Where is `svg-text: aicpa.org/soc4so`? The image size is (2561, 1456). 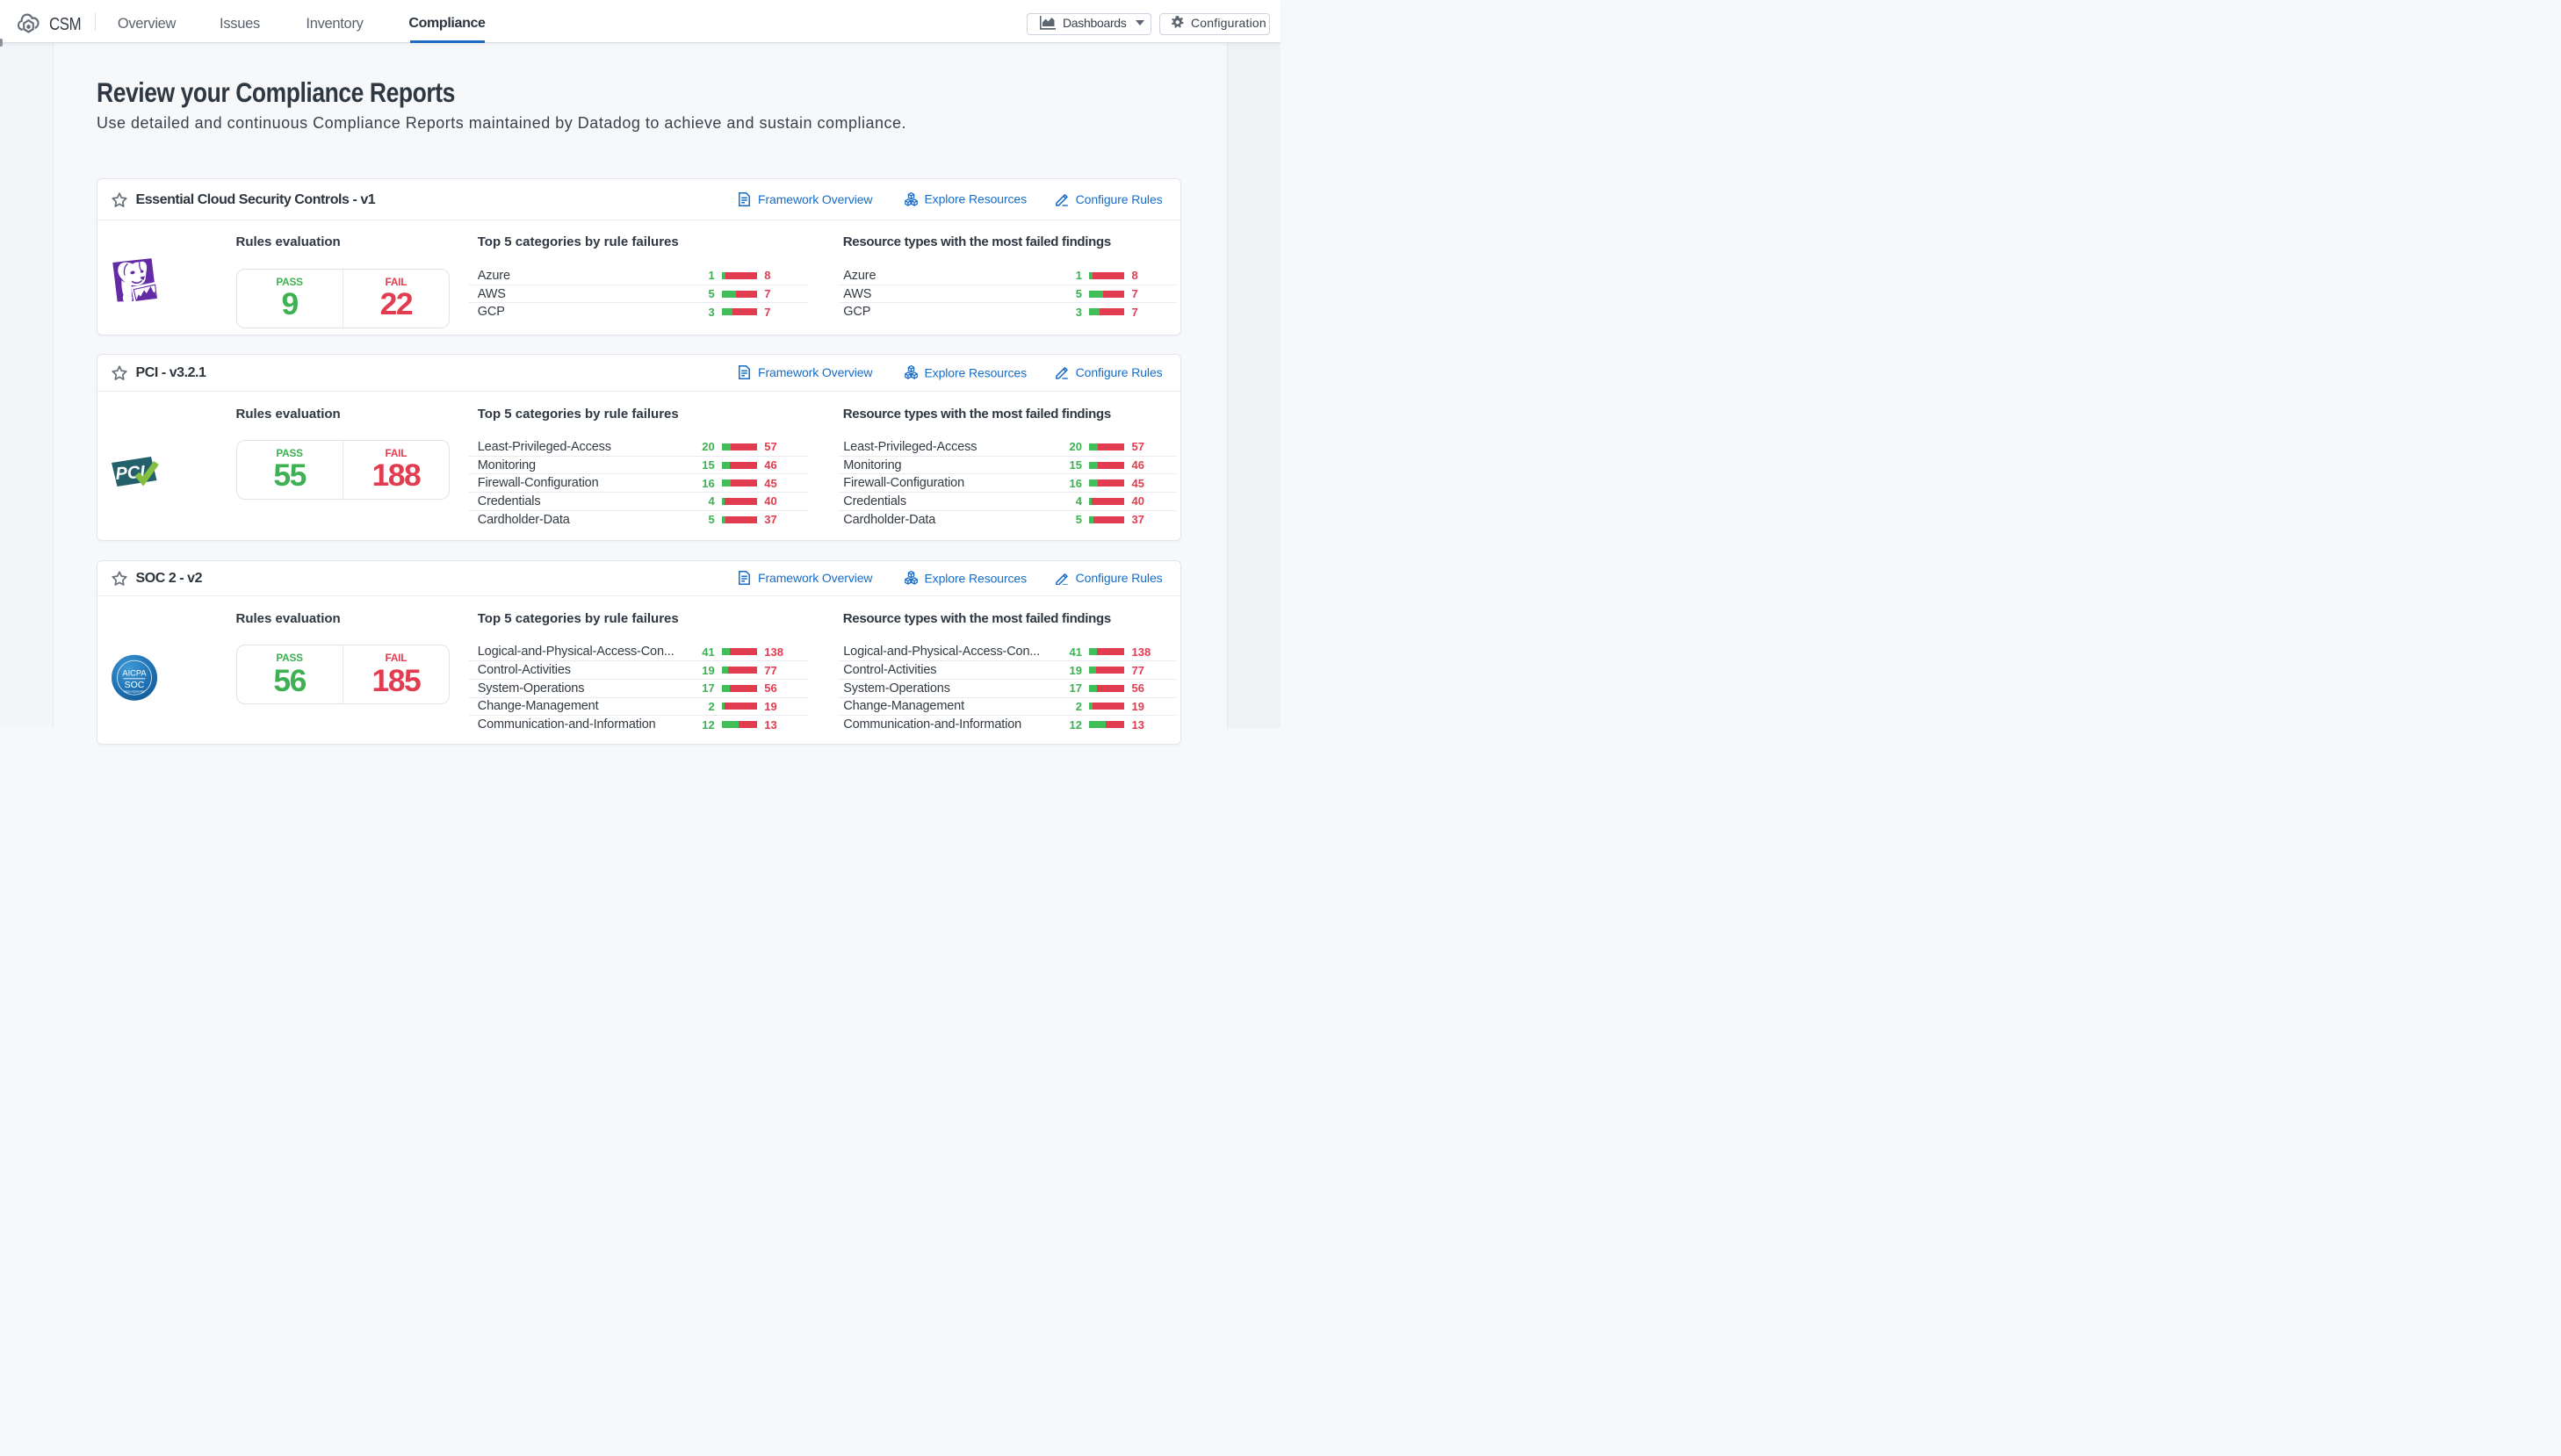 svg-text: aicpa.org/soc4so is located at coordinates (134, 691).